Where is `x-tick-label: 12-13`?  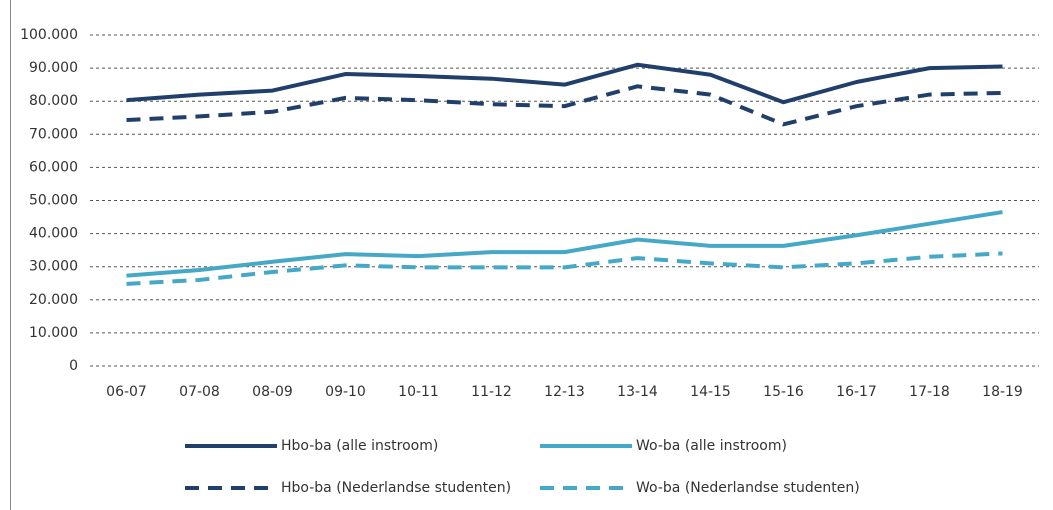
x-tick-label: 12-13 is located at coordinates (564, 392).